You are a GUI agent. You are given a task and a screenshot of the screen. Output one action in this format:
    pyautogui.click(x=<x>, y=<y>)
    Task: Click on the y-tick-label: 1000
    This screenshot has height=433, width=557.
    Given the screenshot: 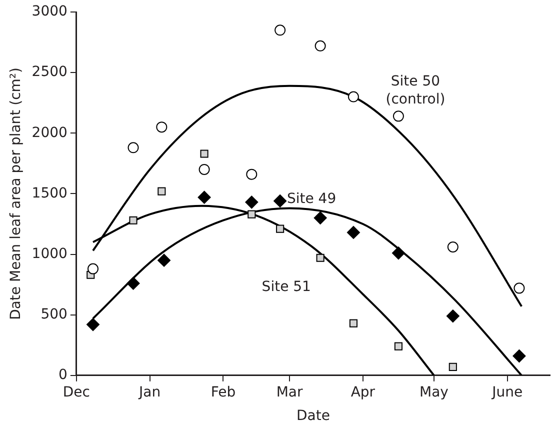 What is the action you would take?
    pyautogui.click(x=50, y=254)
    